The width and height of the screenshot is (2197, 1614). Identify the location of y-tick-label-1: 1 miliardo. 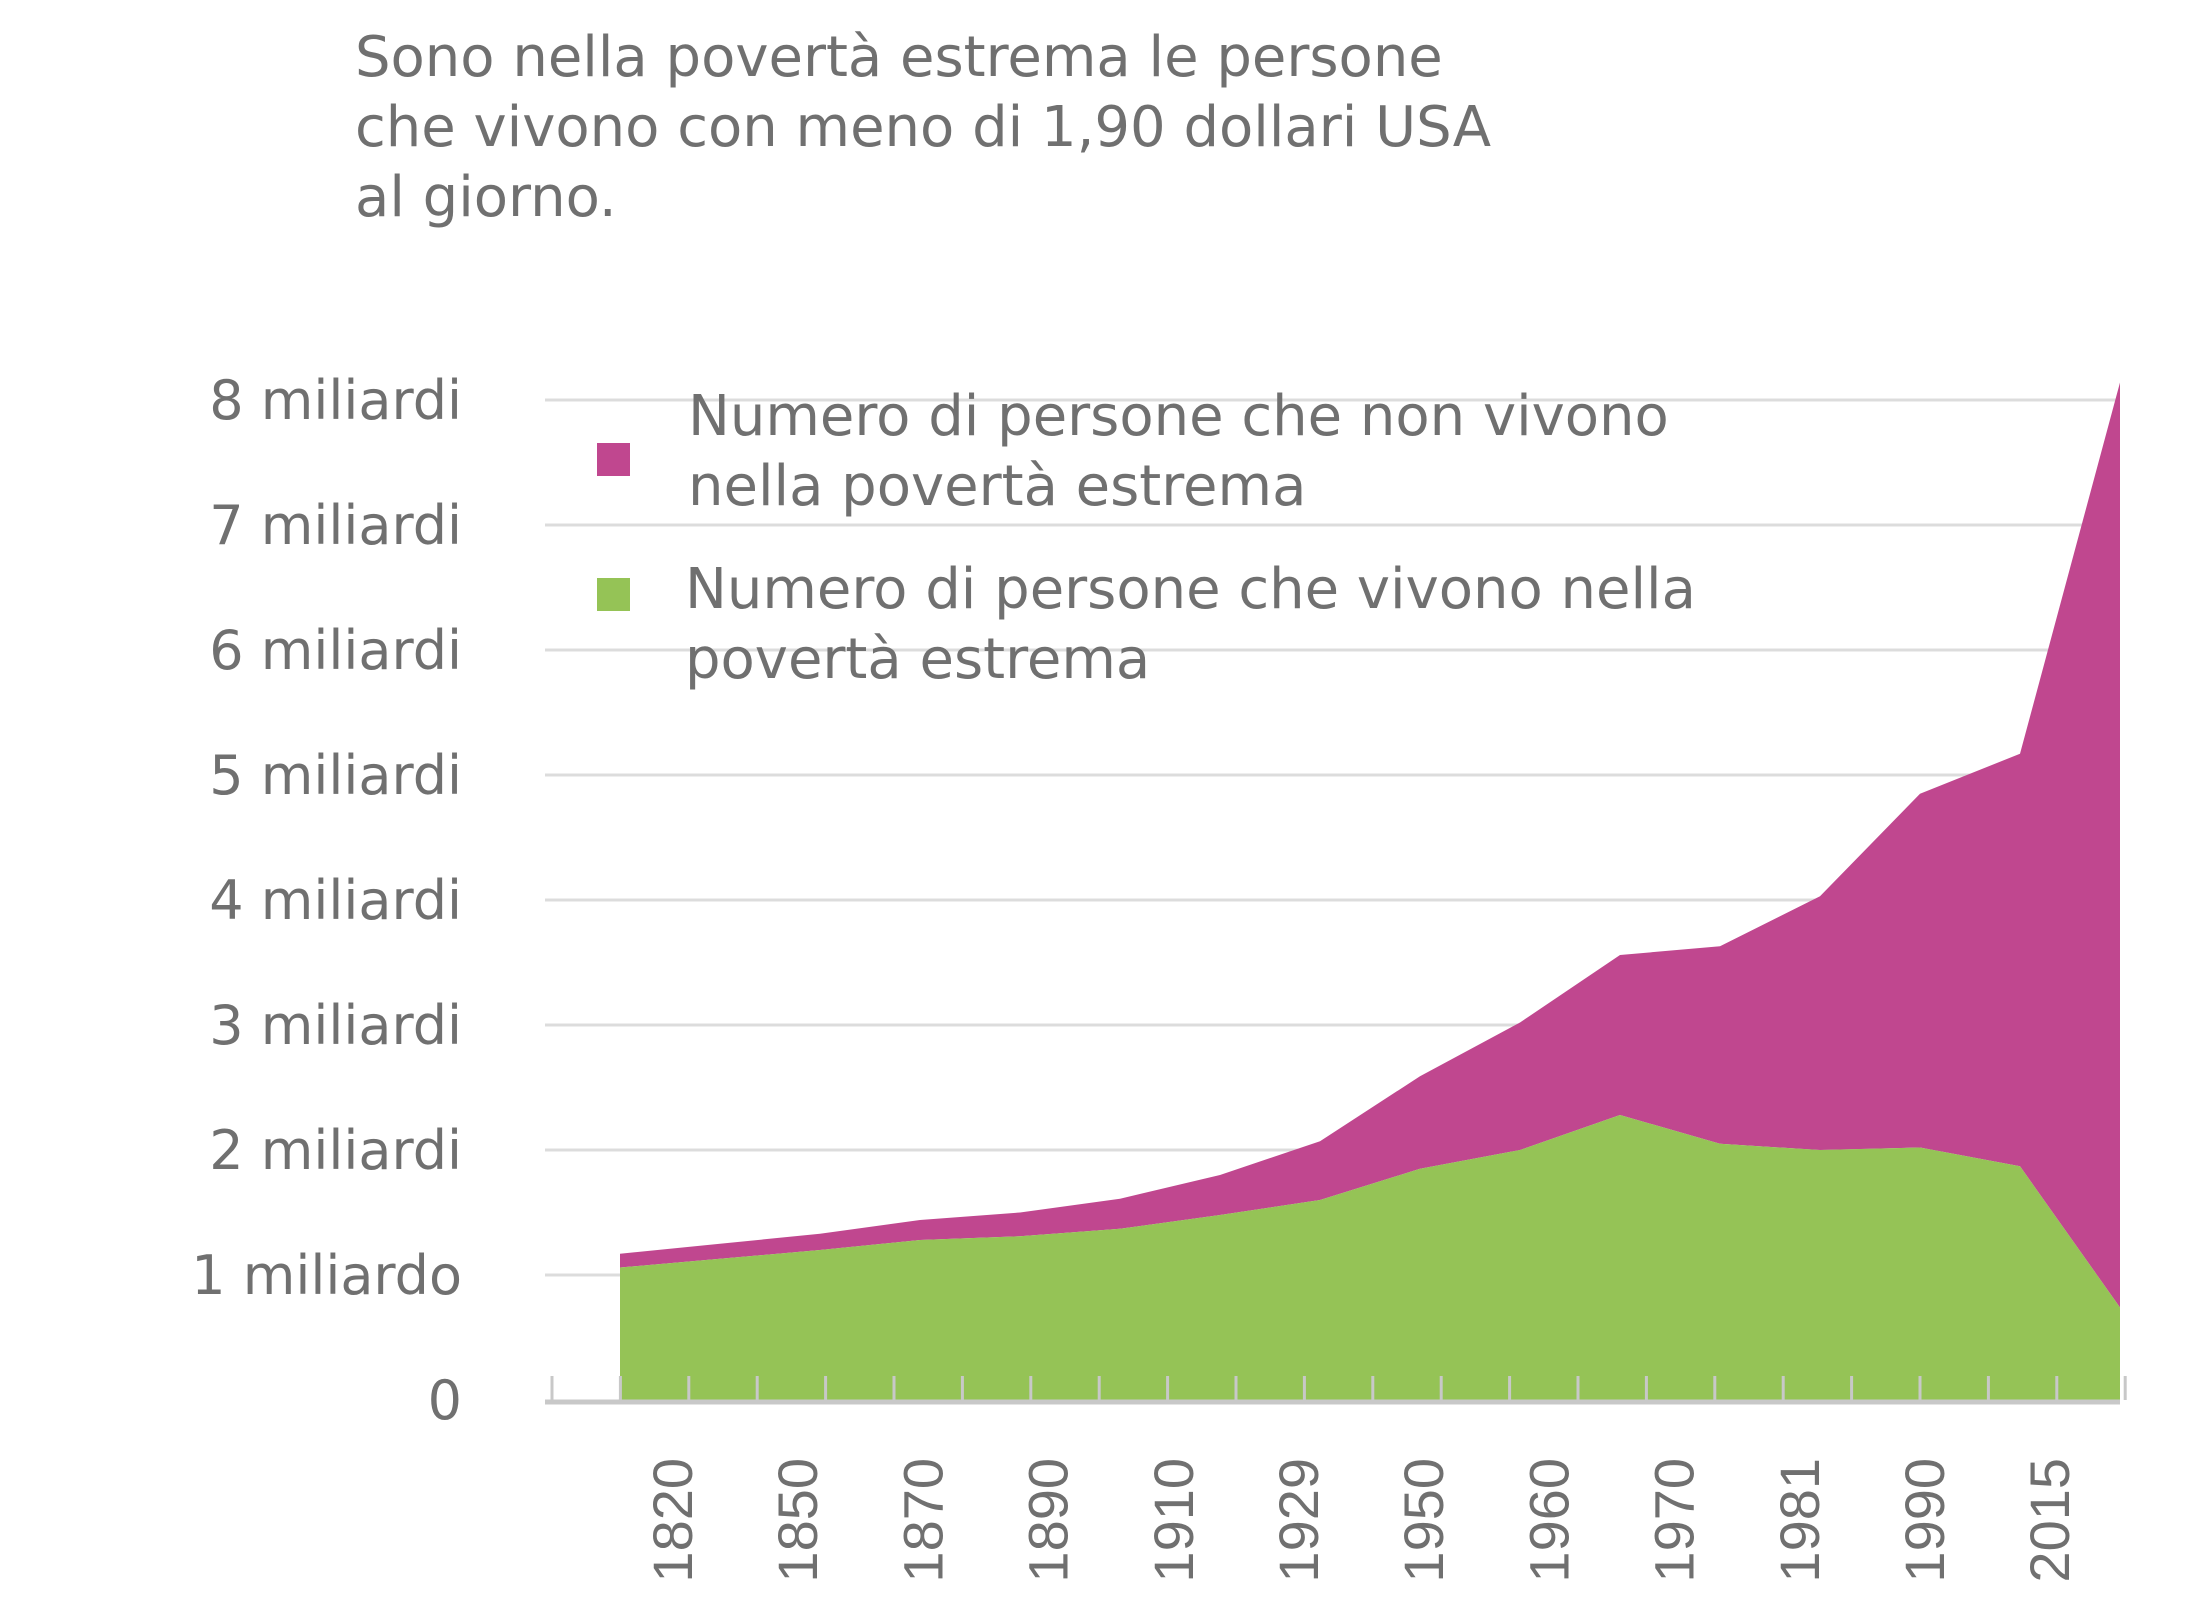
(326, 1275).